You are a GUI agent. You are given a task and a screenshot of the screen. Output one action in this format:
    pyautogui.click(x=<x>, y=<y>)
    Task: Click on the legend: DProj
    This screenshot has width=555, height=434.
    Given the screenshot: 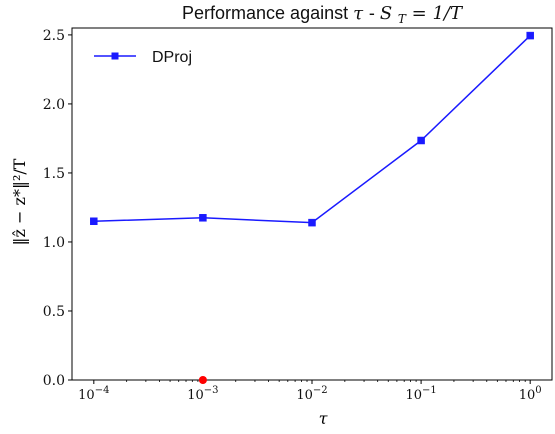 What is the action you would take?
    pyautogui.click(x=143, y=57)
    